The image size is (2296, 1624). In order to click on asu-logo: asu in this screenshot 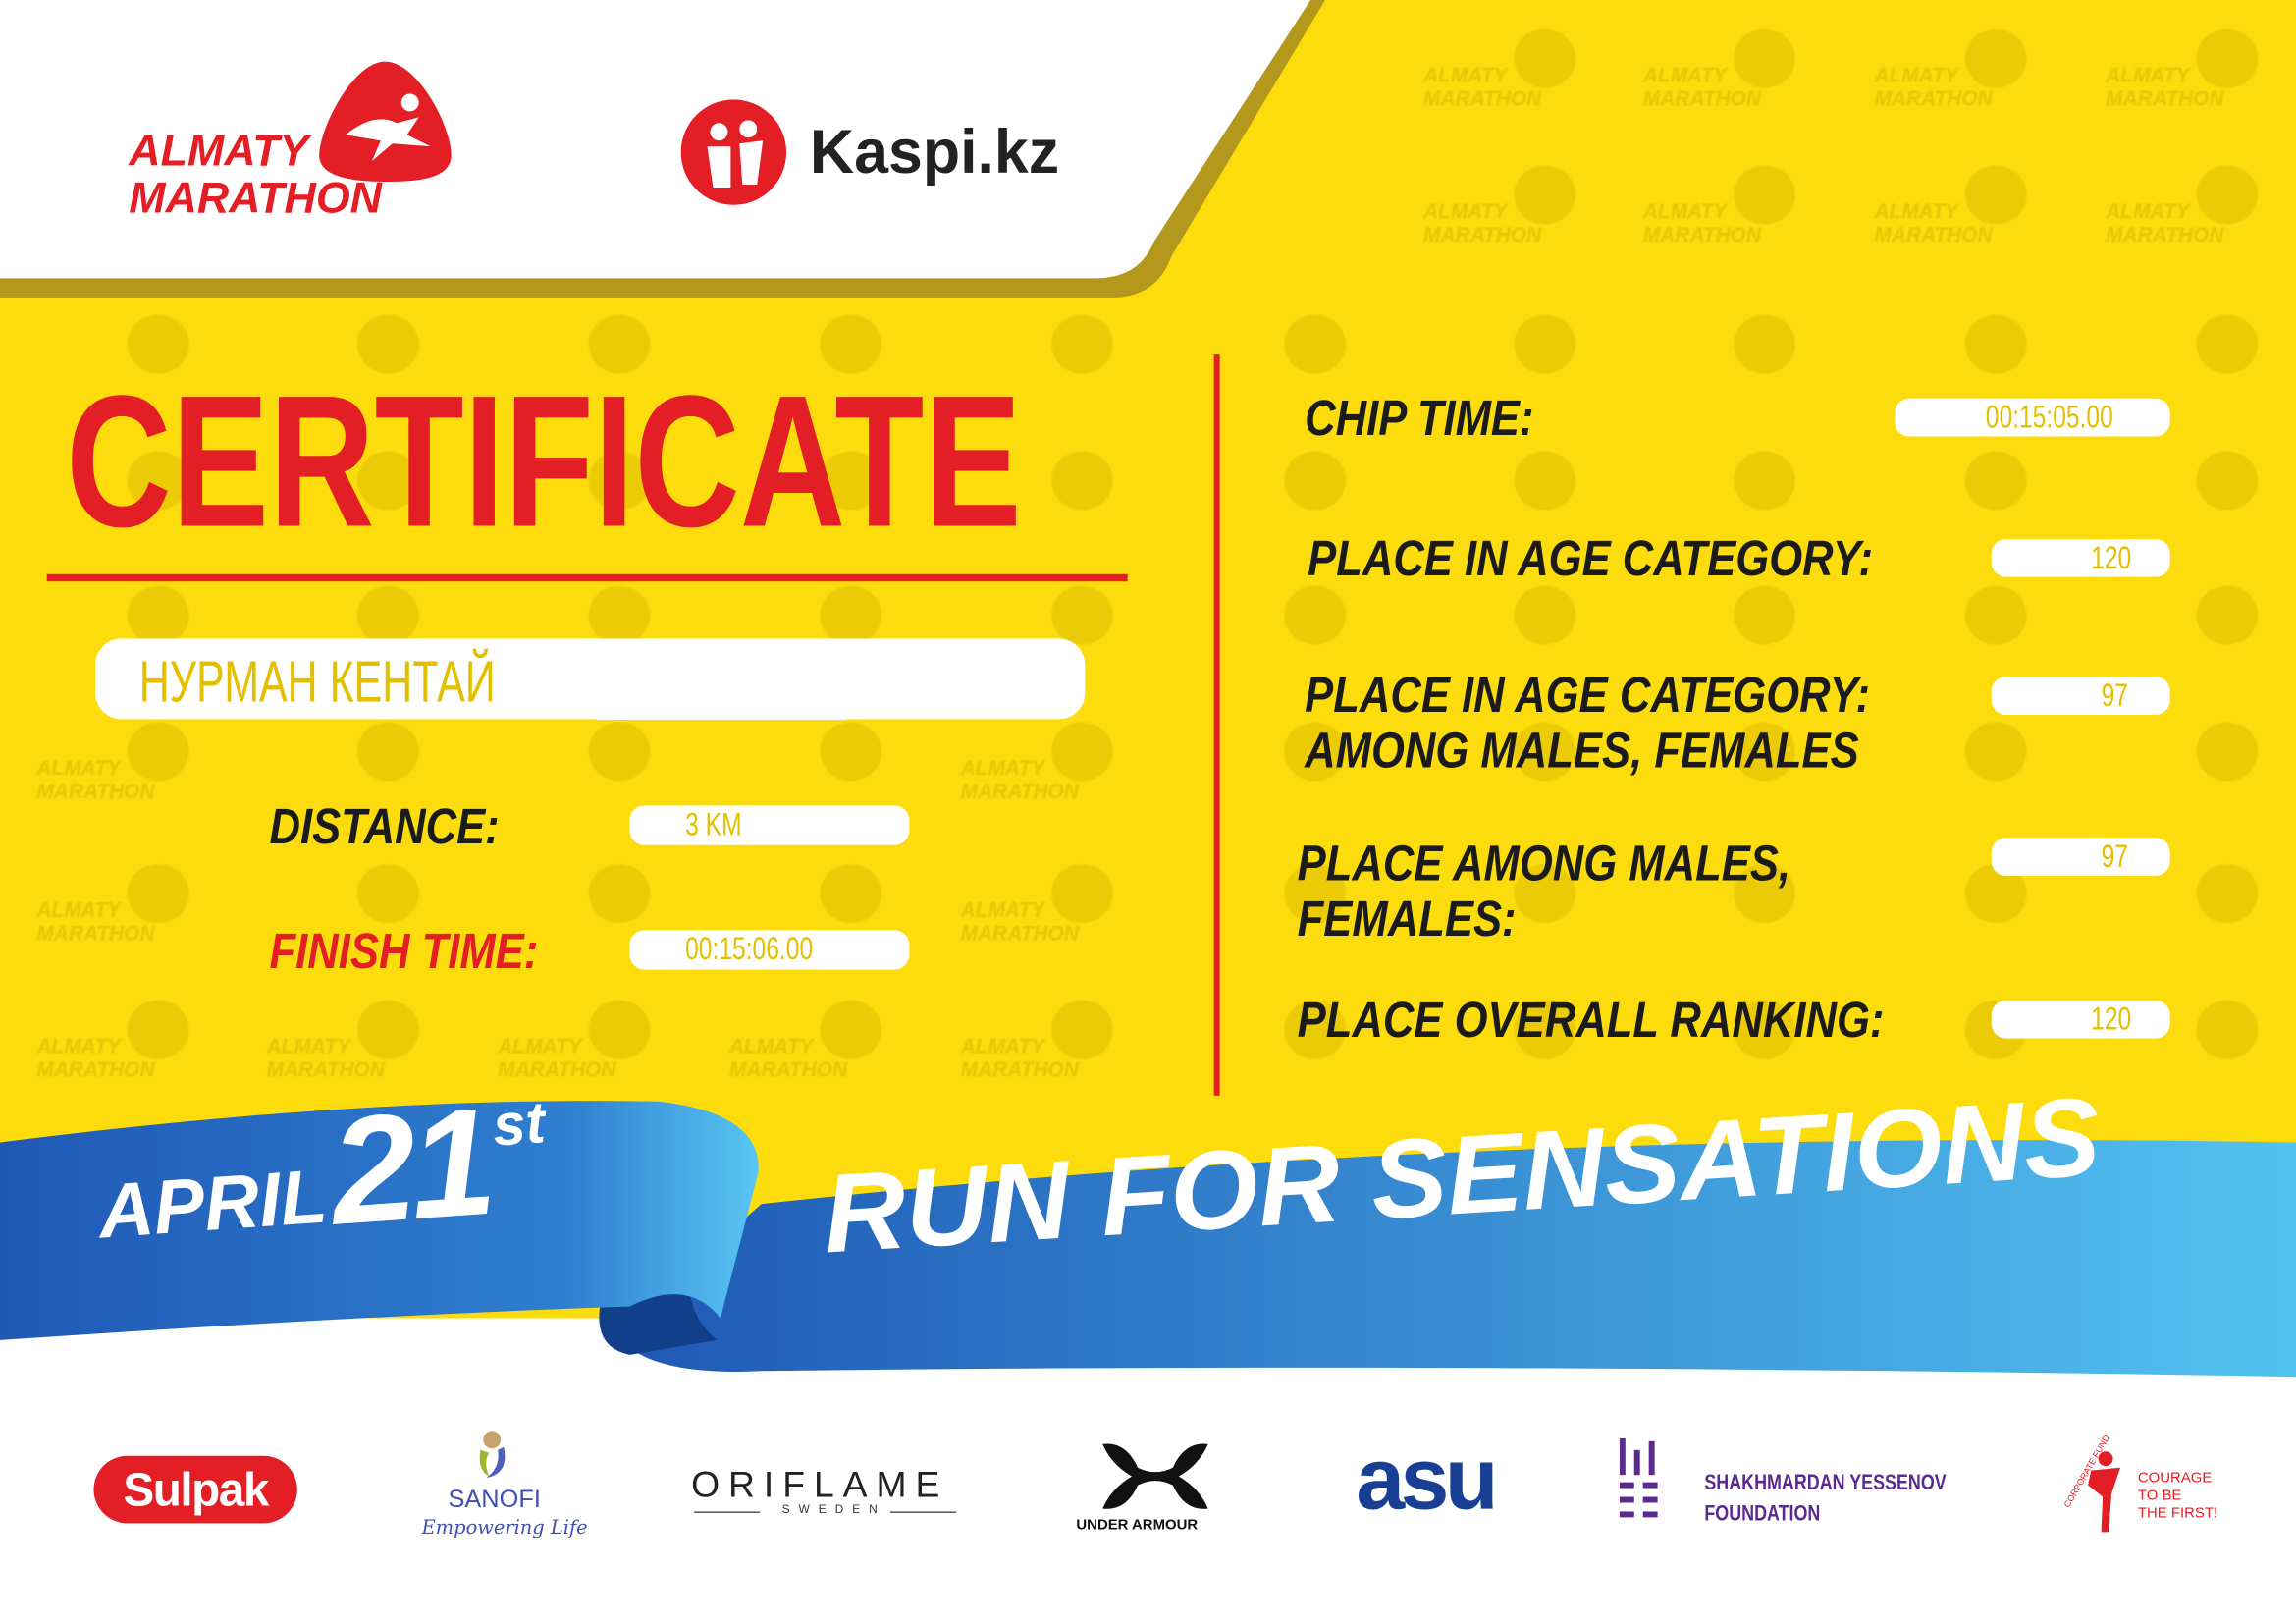, I will do `click(1427, 1478)`.